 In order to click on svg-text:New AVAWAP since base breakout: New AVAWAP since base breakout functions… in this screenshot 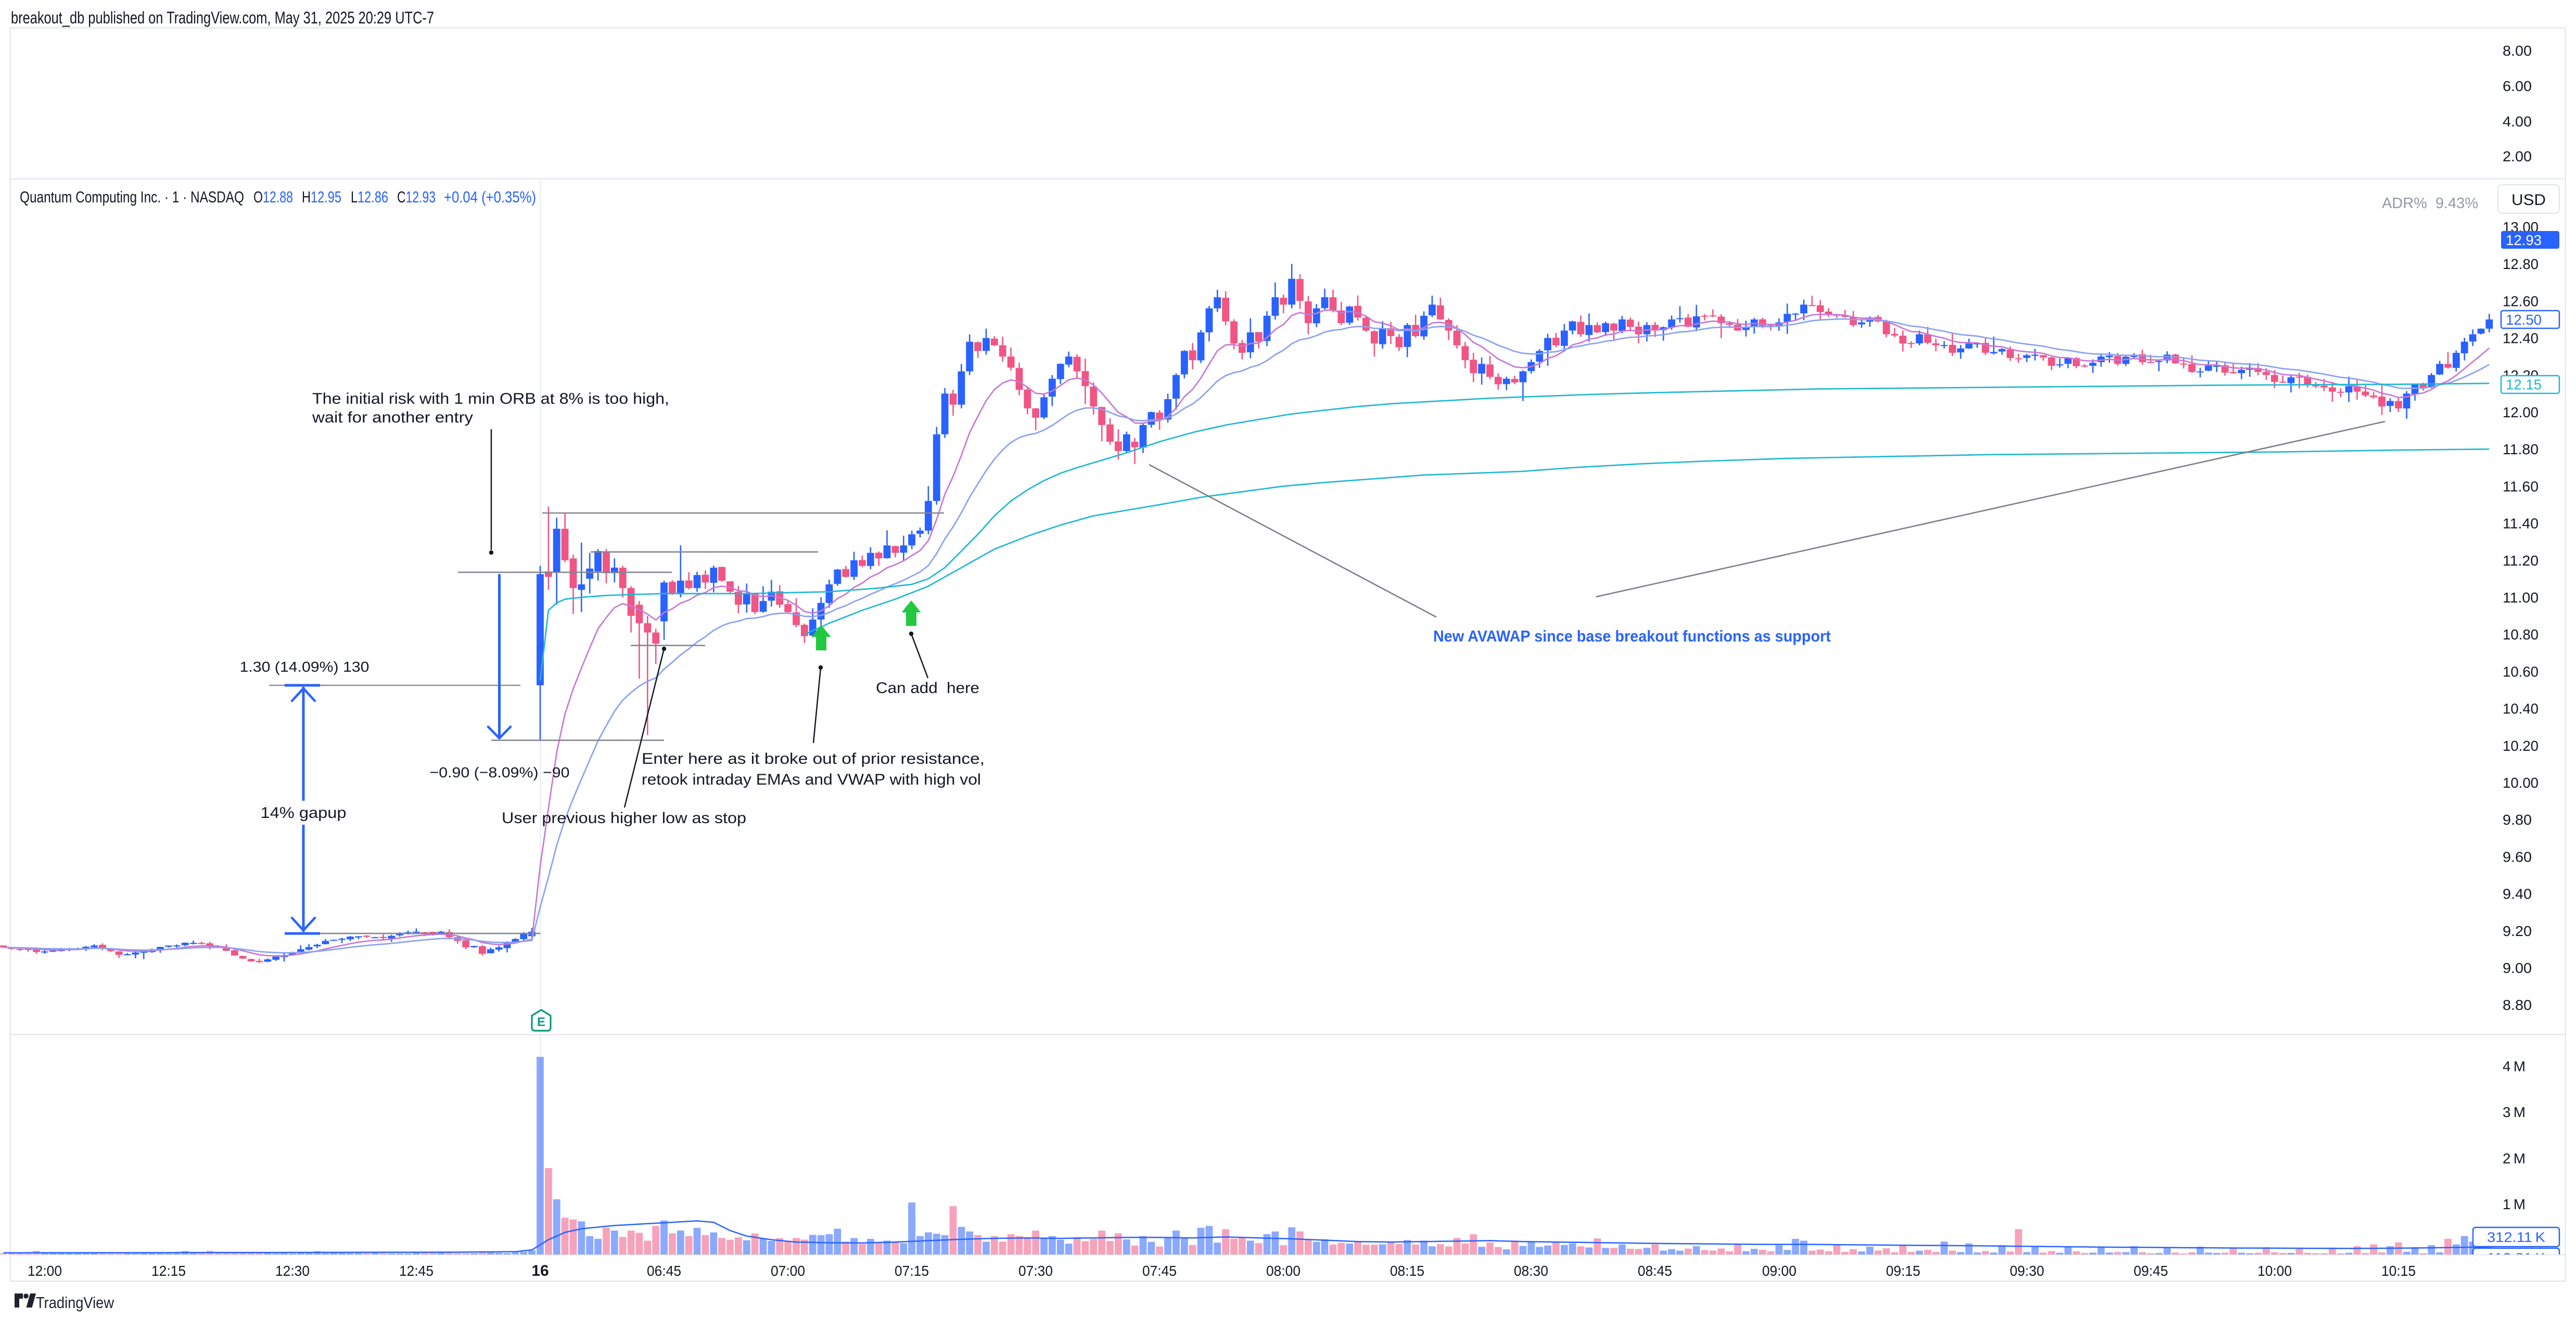, I will do `click(1632, 636)`.